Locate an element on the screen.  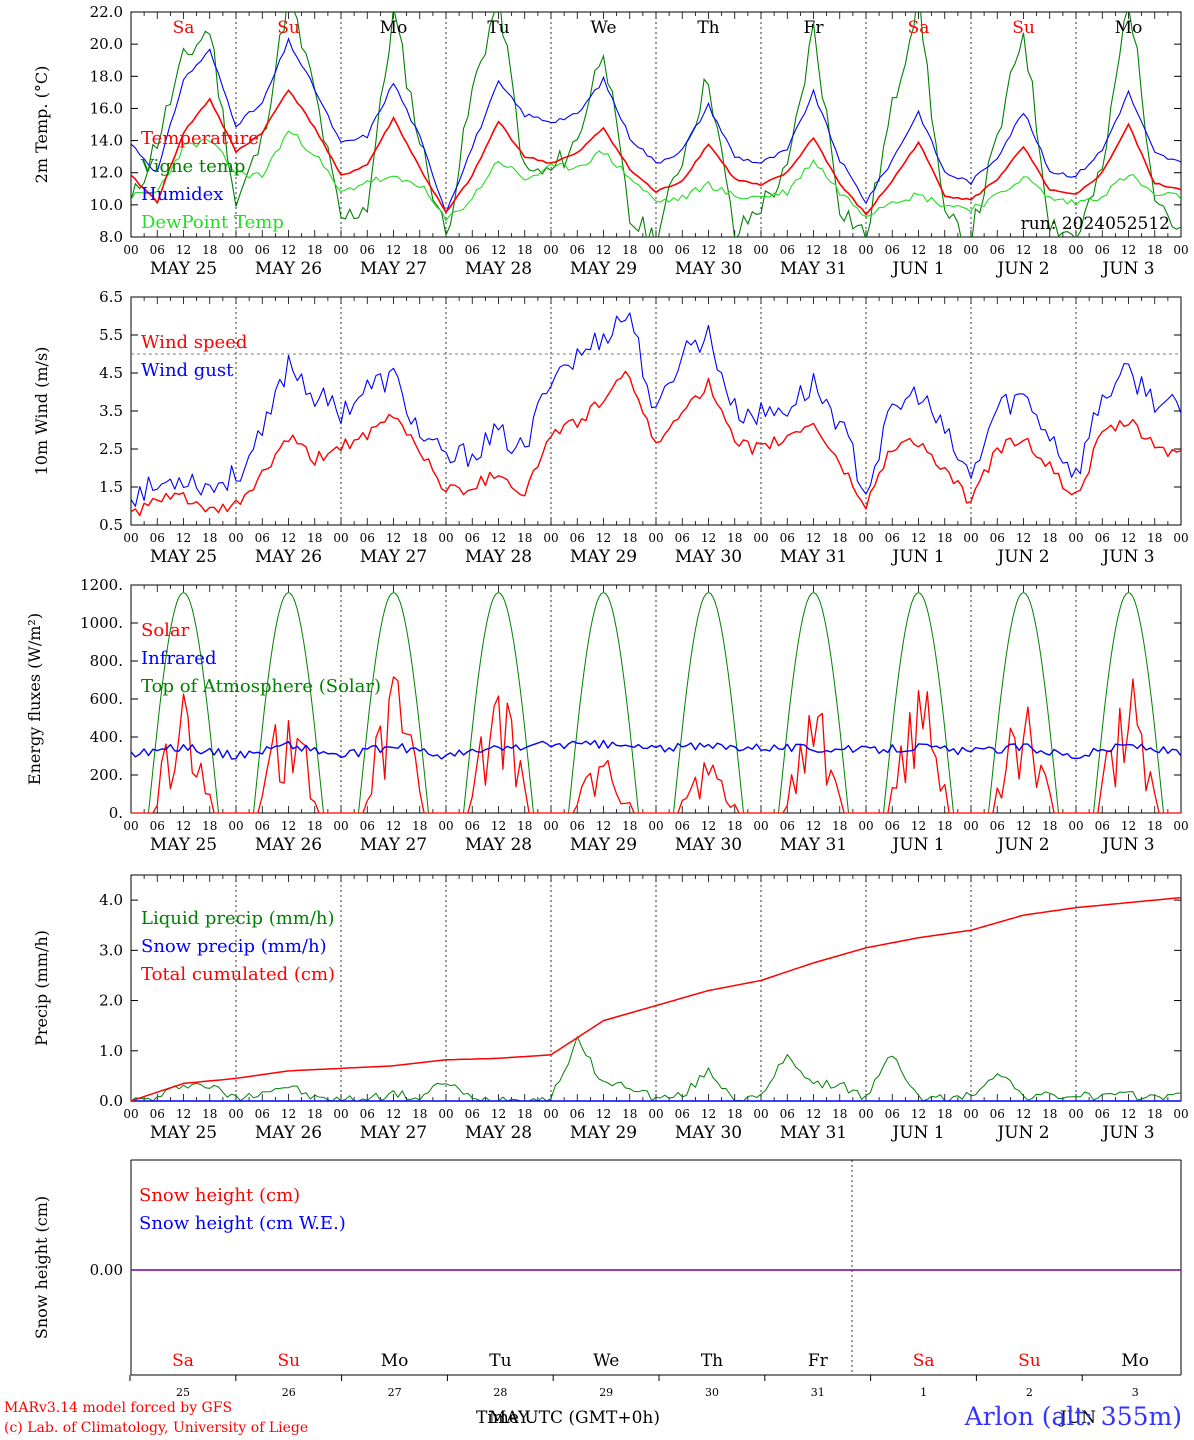
snow-panel-day-of-week-label: Th is located at coordinates (712, 1361).